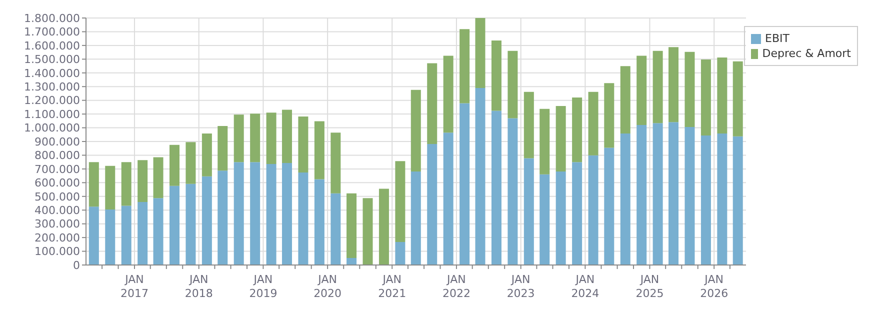 This screenshot has width=876, height=313. What do you see at coordinates (57, 183) in the screenshot?
I see `y-tick-label: 600.000` at bounding box center [57, 183].